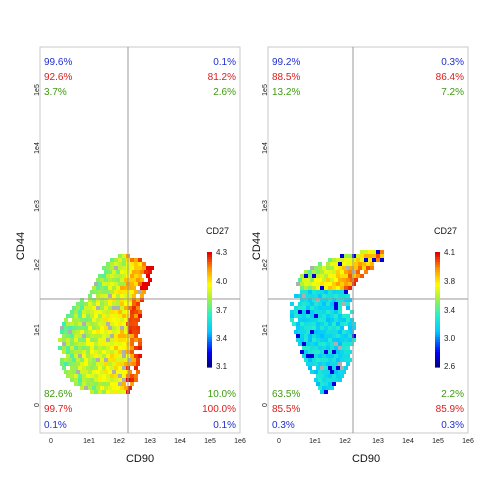  I want to click on colorbar-tick: 3.0, so click(450, 338).